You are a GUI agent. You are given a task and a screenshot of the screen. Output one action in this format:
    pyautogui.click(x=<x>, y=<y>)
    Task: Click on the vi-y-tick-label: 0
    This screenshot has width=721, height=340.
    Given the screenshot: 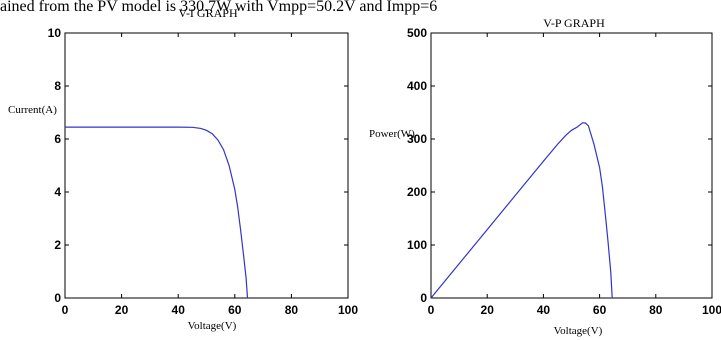 What is the action you would take?
    pyautogui.click(x=57, y=298)
    